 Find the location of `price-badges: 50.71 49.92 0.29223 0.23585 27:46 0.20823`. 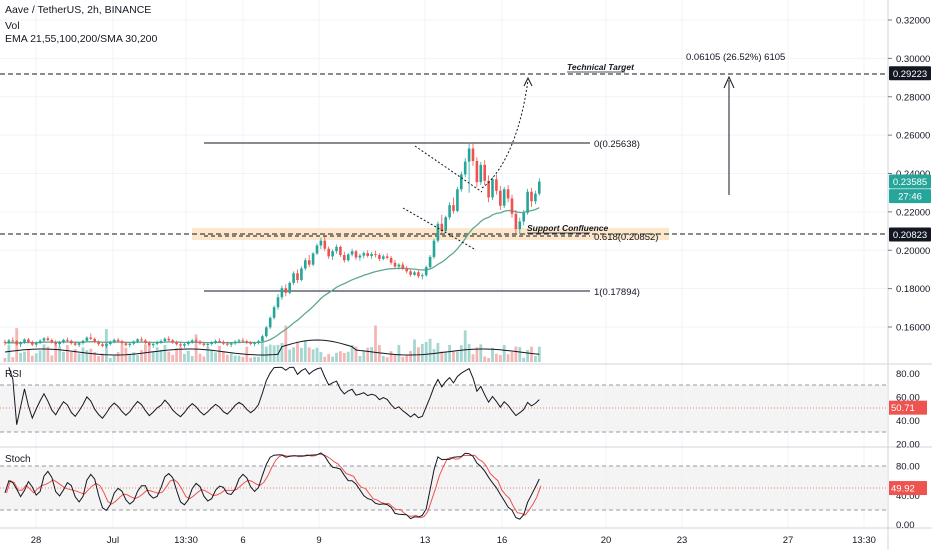

price-badges: 50.71 49.92 0.29223 0.23585 27:46 0.20823 is located at coordinates (910, 281).